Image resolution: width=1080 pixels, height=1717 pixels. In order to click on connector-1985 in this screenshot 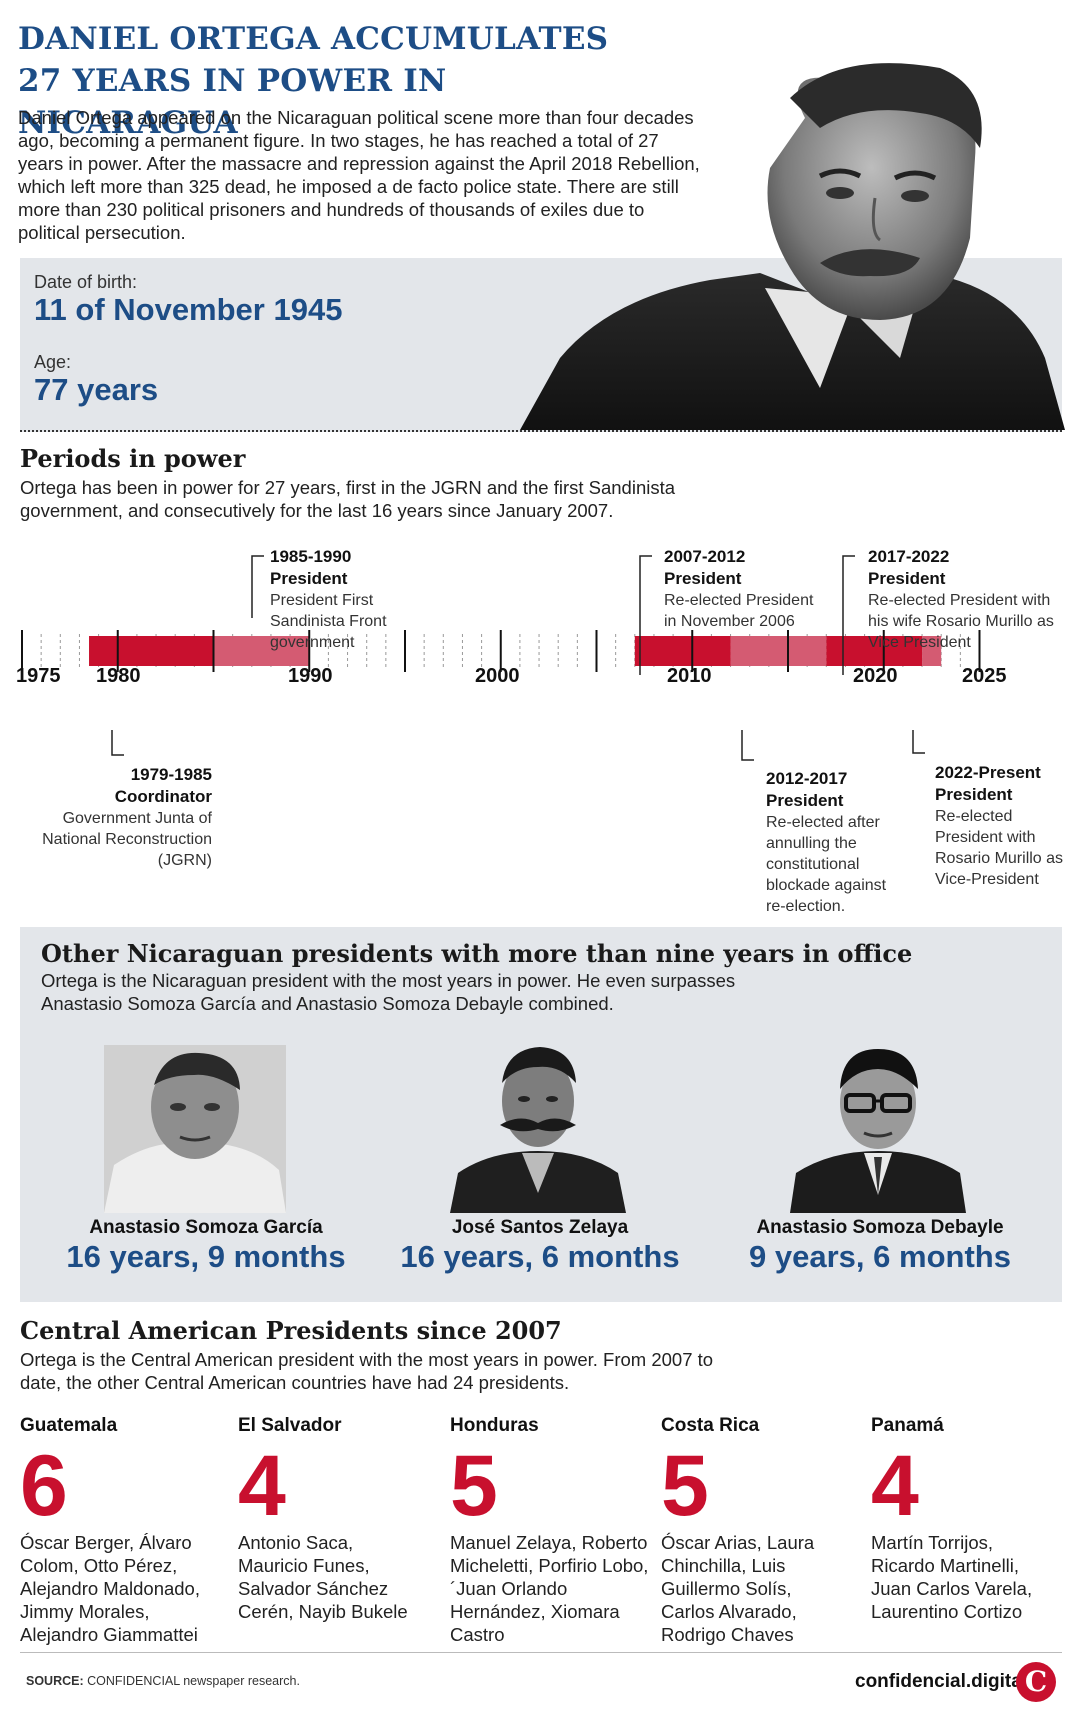, I will do `click(257, 586)`.